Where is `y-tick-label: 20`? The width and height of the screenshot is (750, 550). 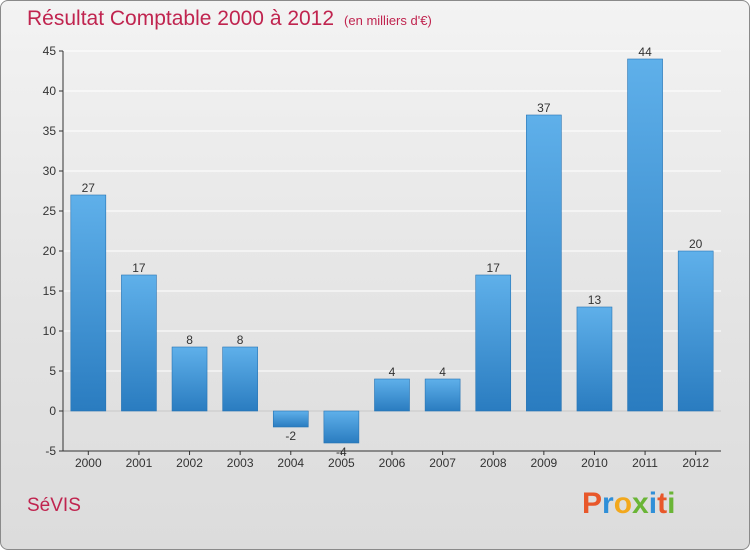 y-tick-label: 20 is located at coordinates (50, 251).